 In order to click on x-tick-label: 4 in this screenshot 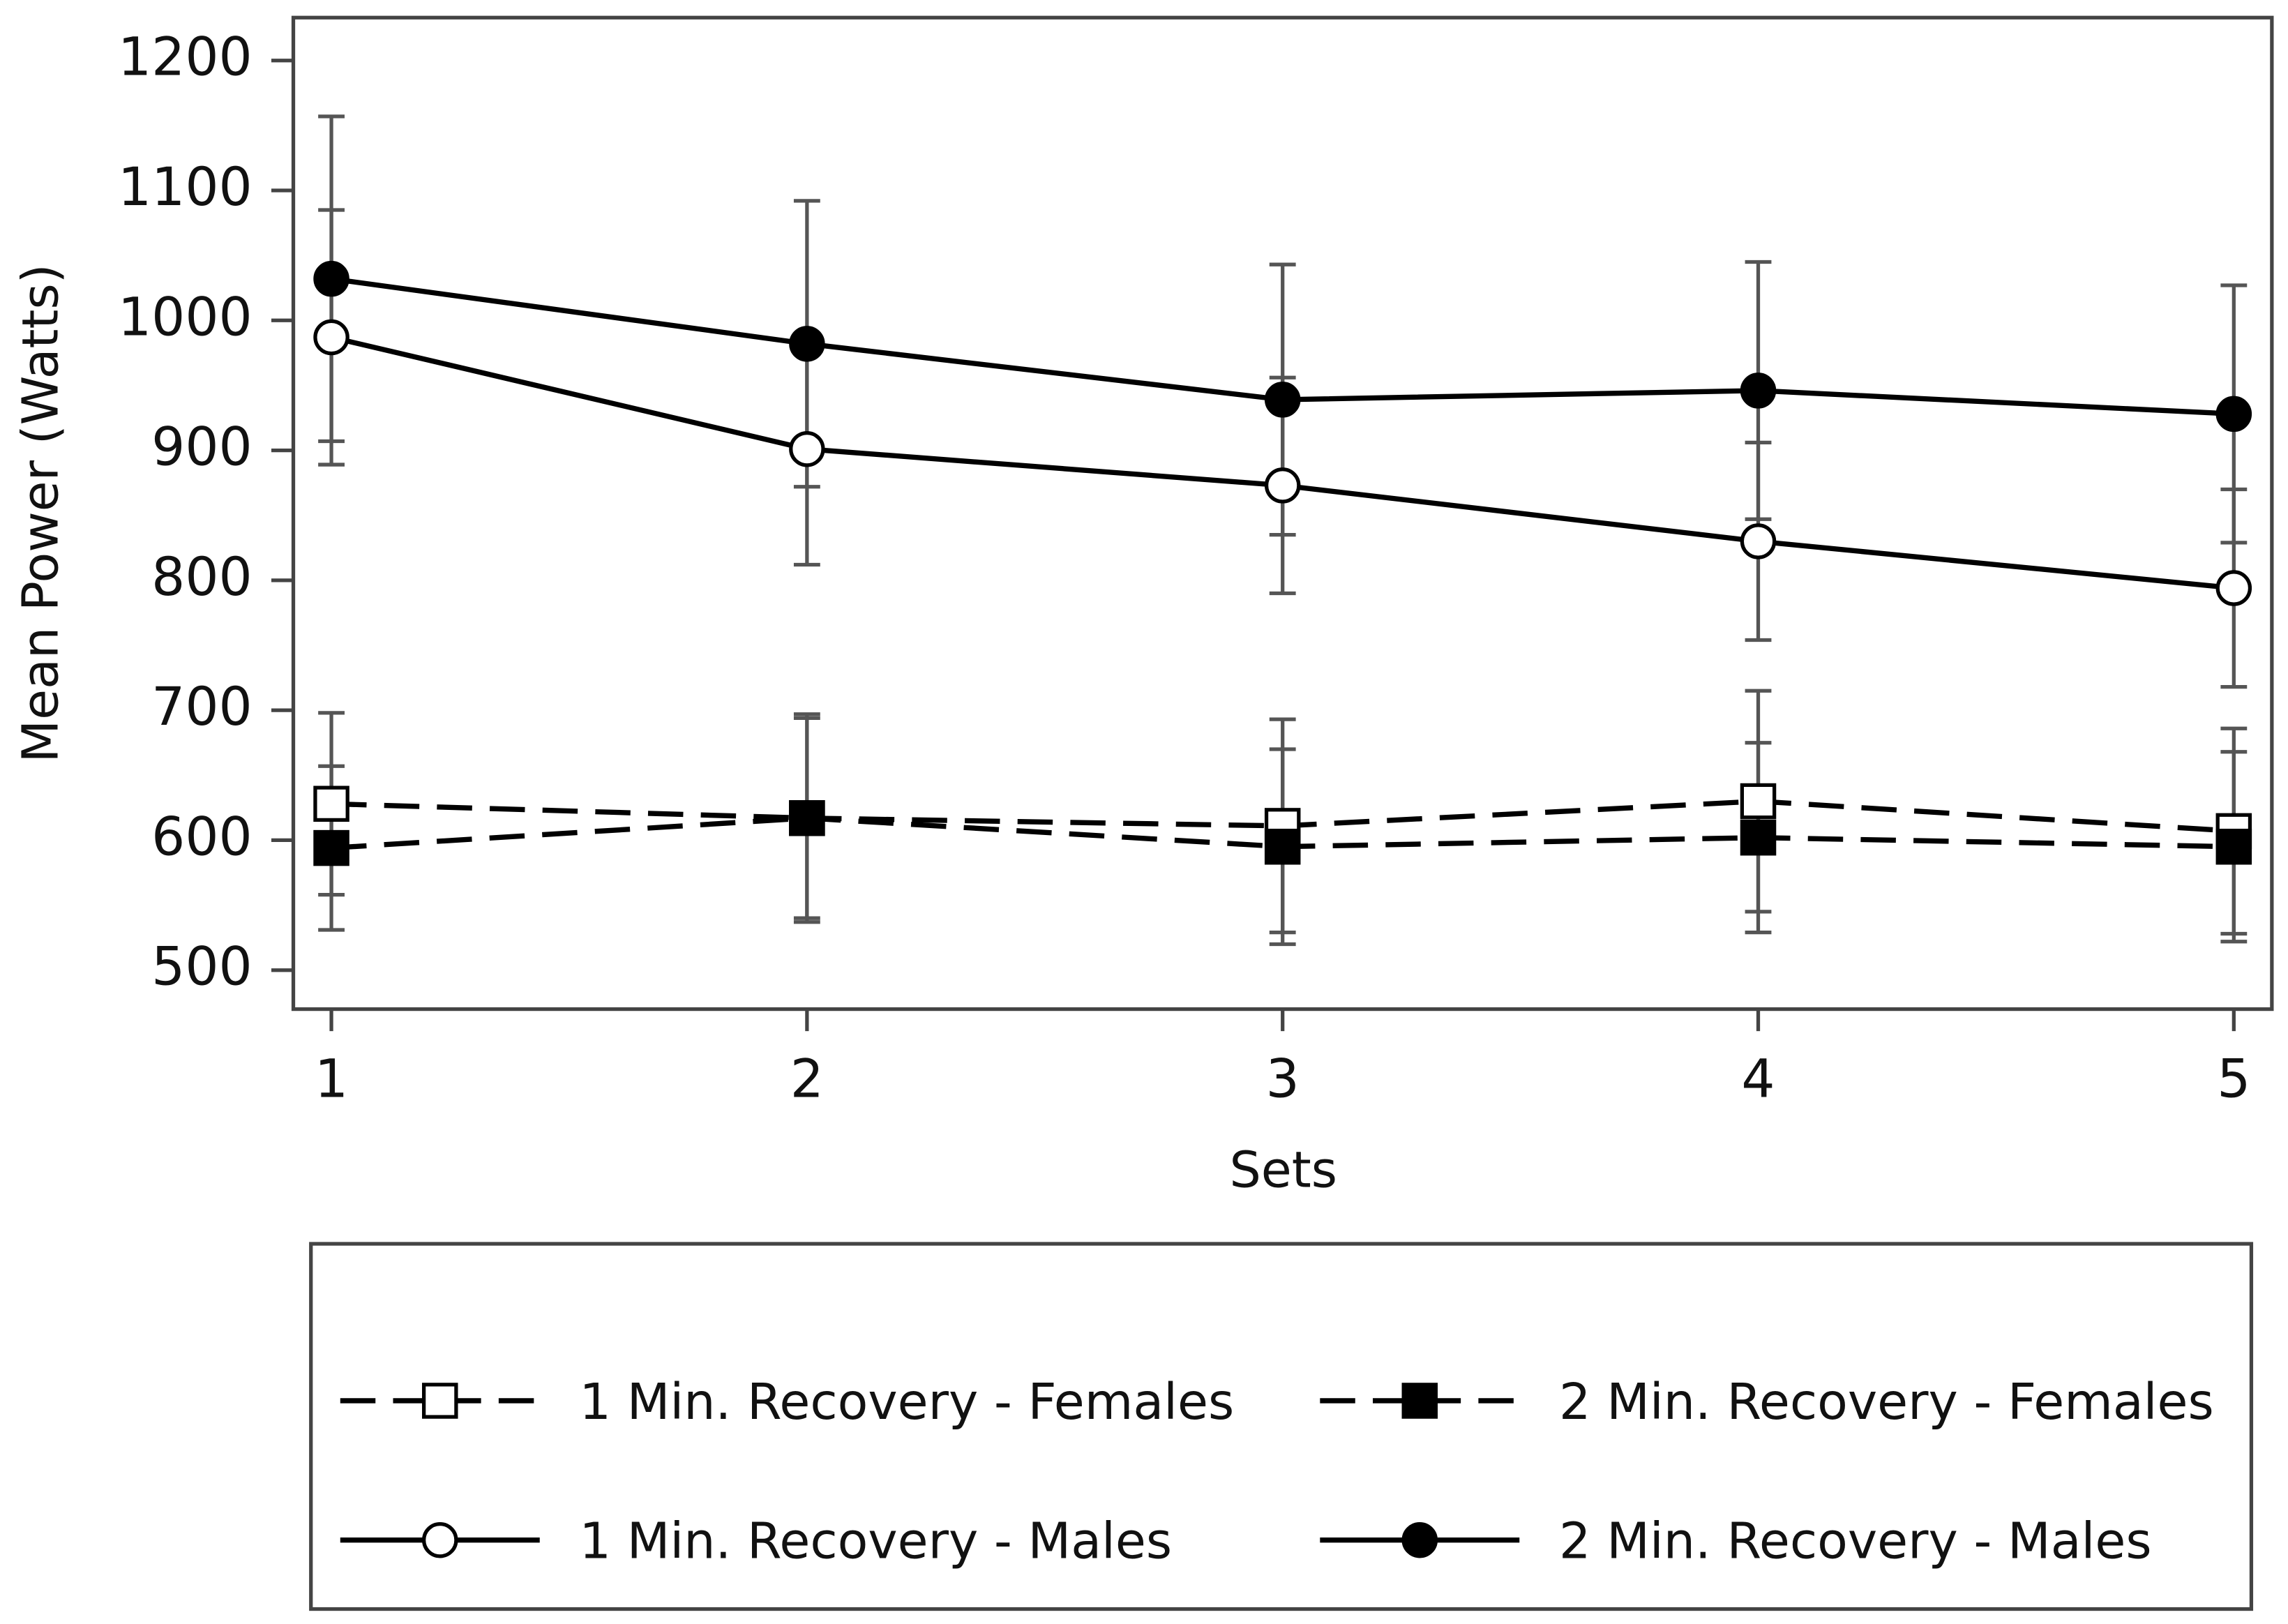, I will do `click(1758, 1079)`.